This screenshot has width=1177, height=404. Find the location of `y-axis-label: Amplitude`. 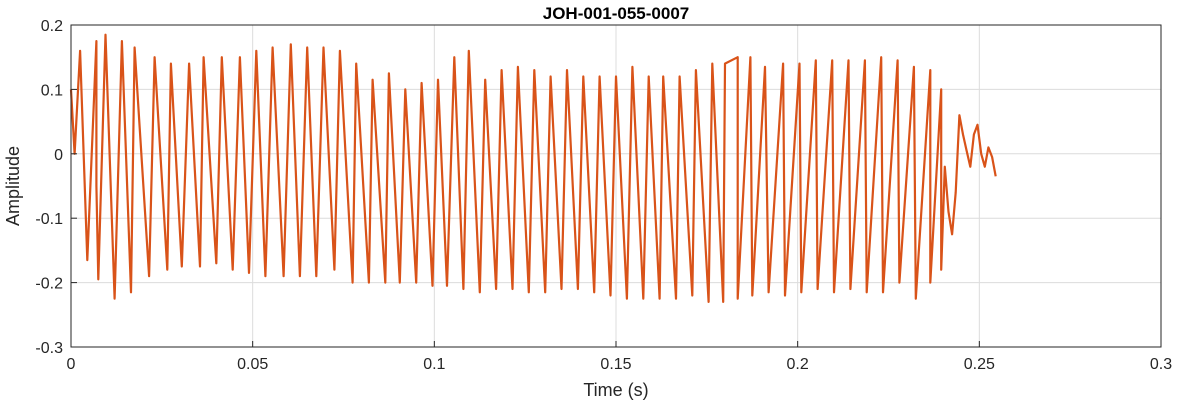

y-axis-label: Amplitude is located at coordinates (13, 186).